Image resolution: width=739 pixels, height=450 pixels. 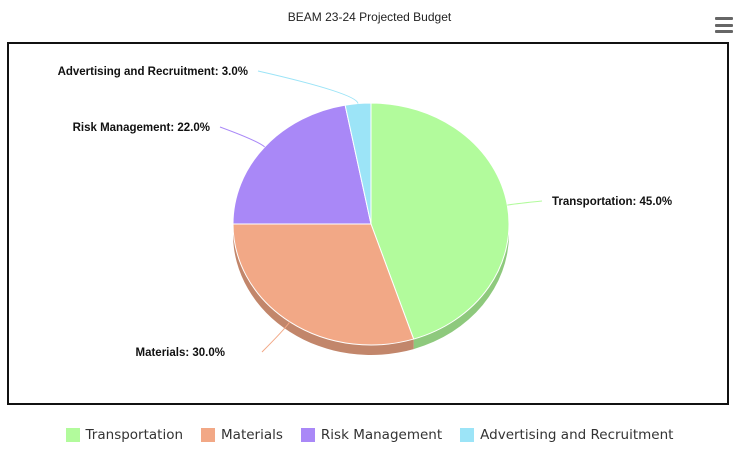 What do you see at coordinates (724, 18) in the screenshot?
I see `hamburger-menu-icon` at bounding box center [724, 18].